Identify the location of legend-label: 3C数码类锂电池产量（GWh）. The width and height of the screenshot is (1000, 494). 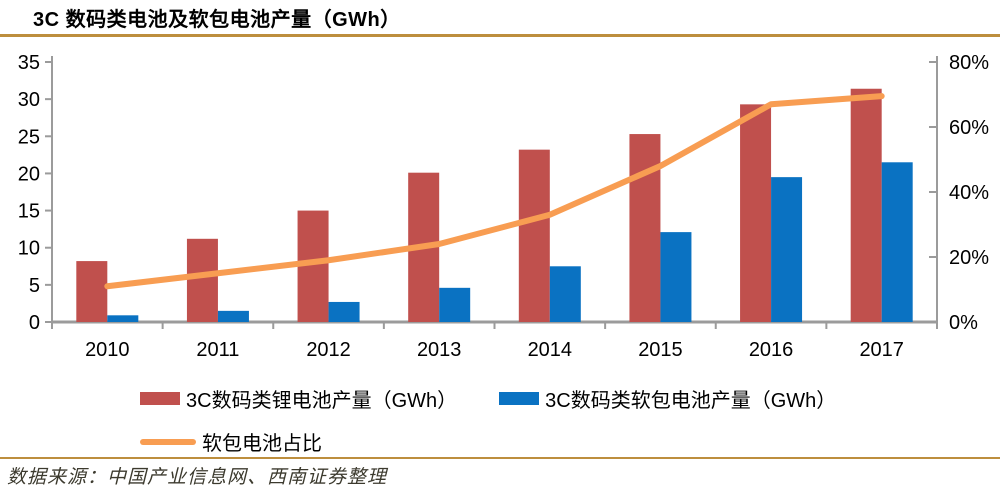
(322, 401).